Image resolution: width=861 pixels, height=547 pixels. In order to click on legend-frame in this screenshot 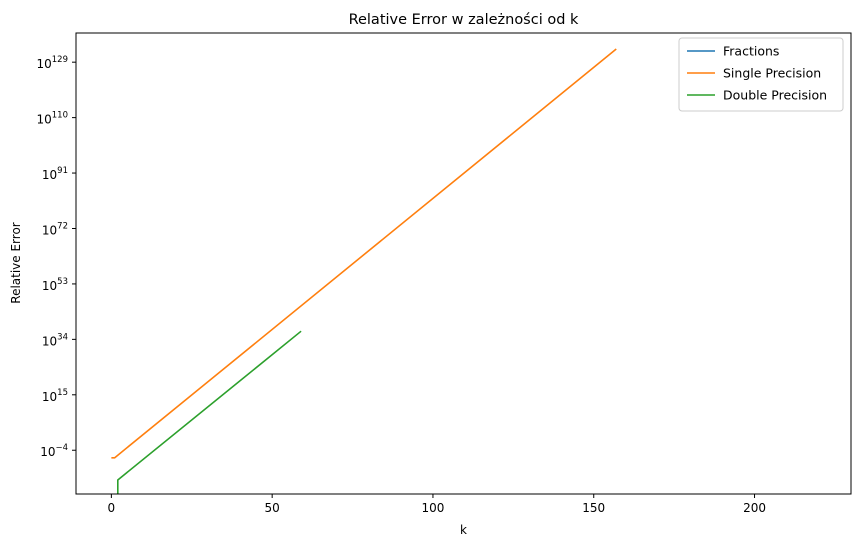, I will do `click(761, 74)`.